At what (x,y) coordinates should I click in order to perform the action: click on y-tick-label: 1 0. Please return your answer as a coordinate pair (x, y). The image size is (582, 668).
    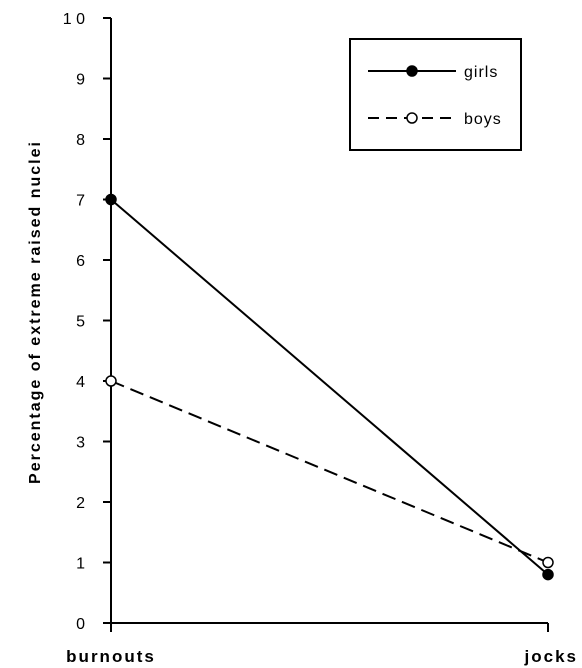
    Looking at the image, I should click on (74, 19).